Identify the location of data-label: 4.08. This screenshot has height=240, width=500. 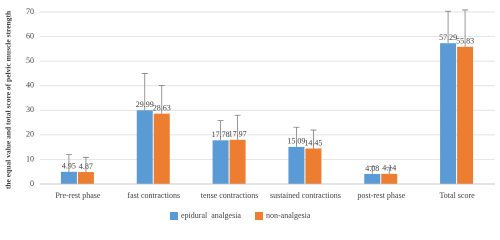
(372, 168).